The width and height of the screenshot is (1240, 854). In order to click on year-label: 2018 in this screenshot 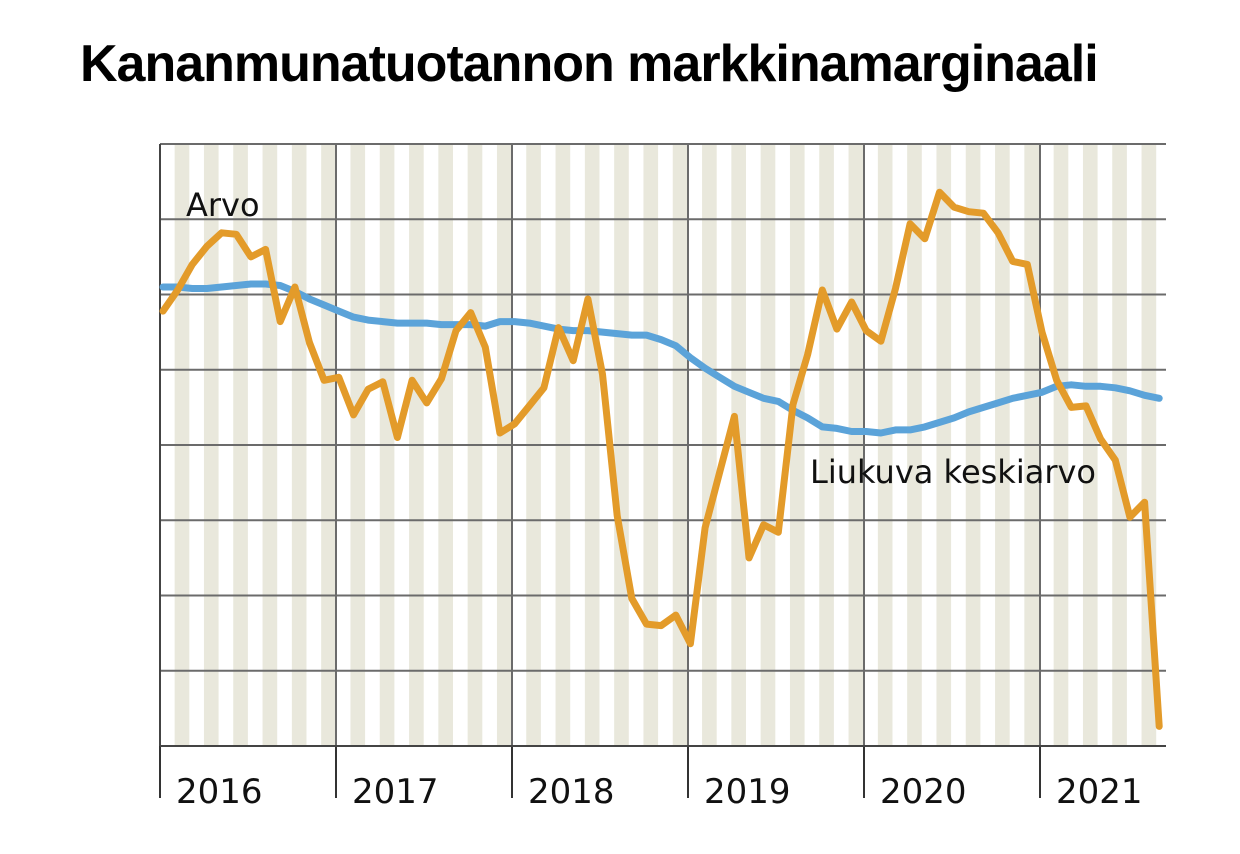, I will do `click(571, 792)`.